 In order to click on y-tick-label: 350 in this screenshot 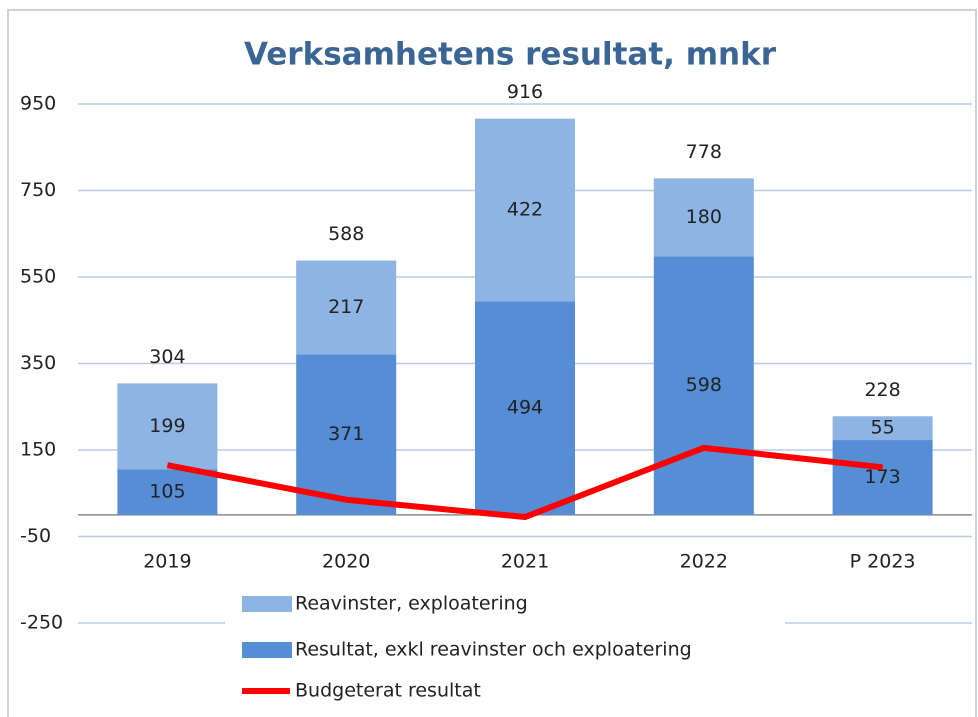, I will do `click(38, 363)`.